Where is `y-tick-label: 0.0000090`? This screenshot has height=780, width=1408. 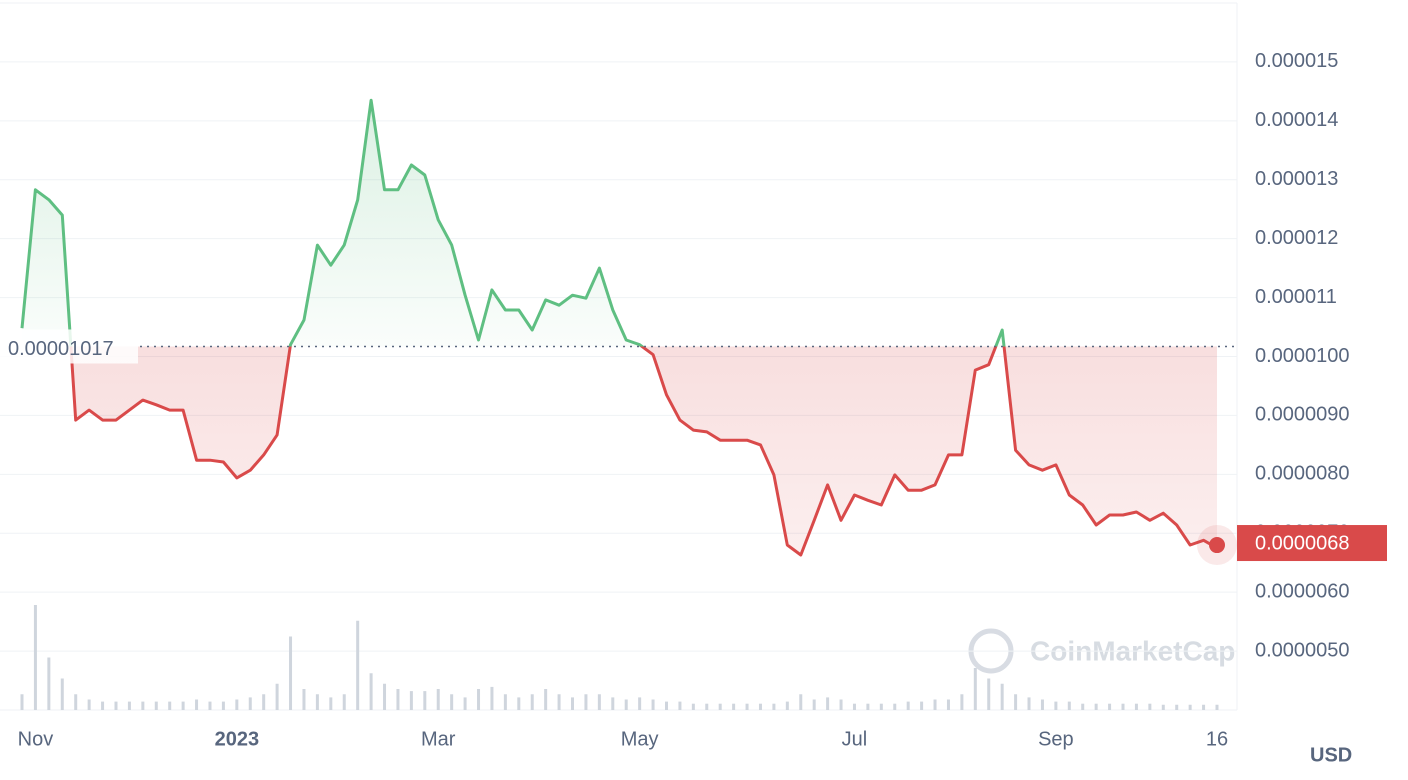
y-tick-label: 0.0000090 is located at coordinates (1302, 415).